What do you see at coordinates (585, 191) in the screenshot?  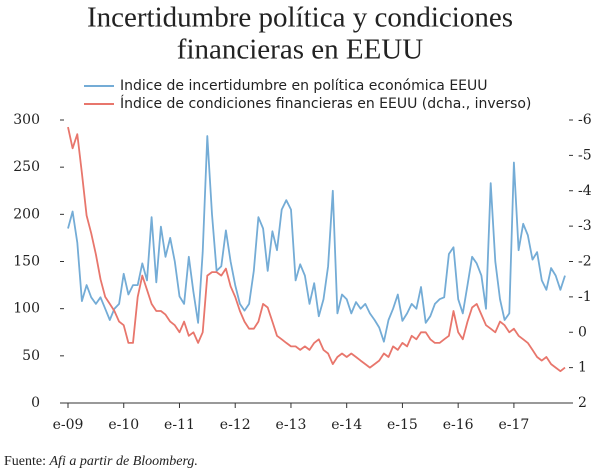 I see `y2-tick-label: -4` at bounding box center [585, 191].